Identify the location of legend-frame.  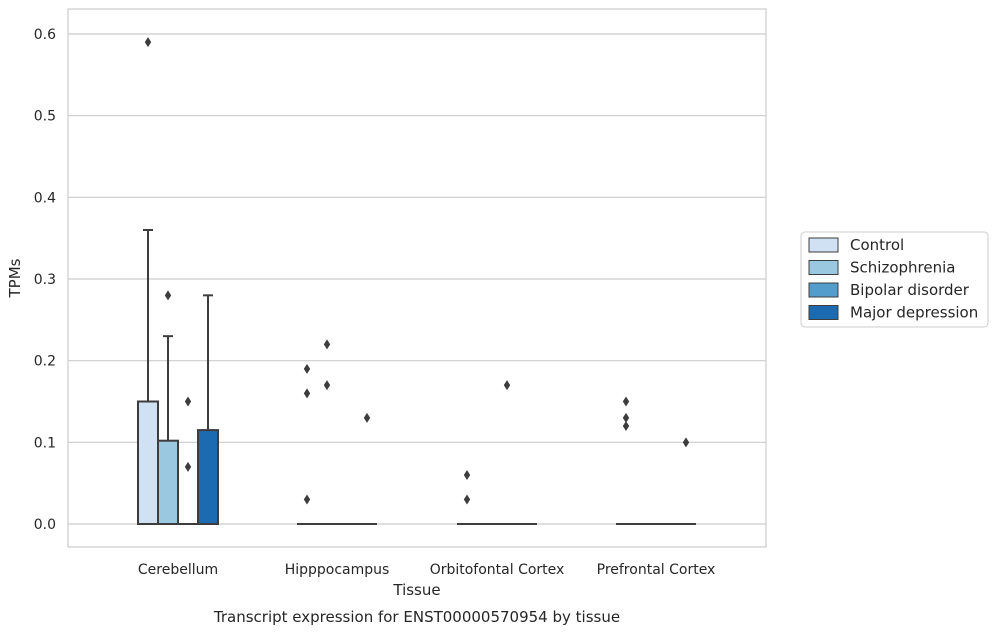
(894, 279).